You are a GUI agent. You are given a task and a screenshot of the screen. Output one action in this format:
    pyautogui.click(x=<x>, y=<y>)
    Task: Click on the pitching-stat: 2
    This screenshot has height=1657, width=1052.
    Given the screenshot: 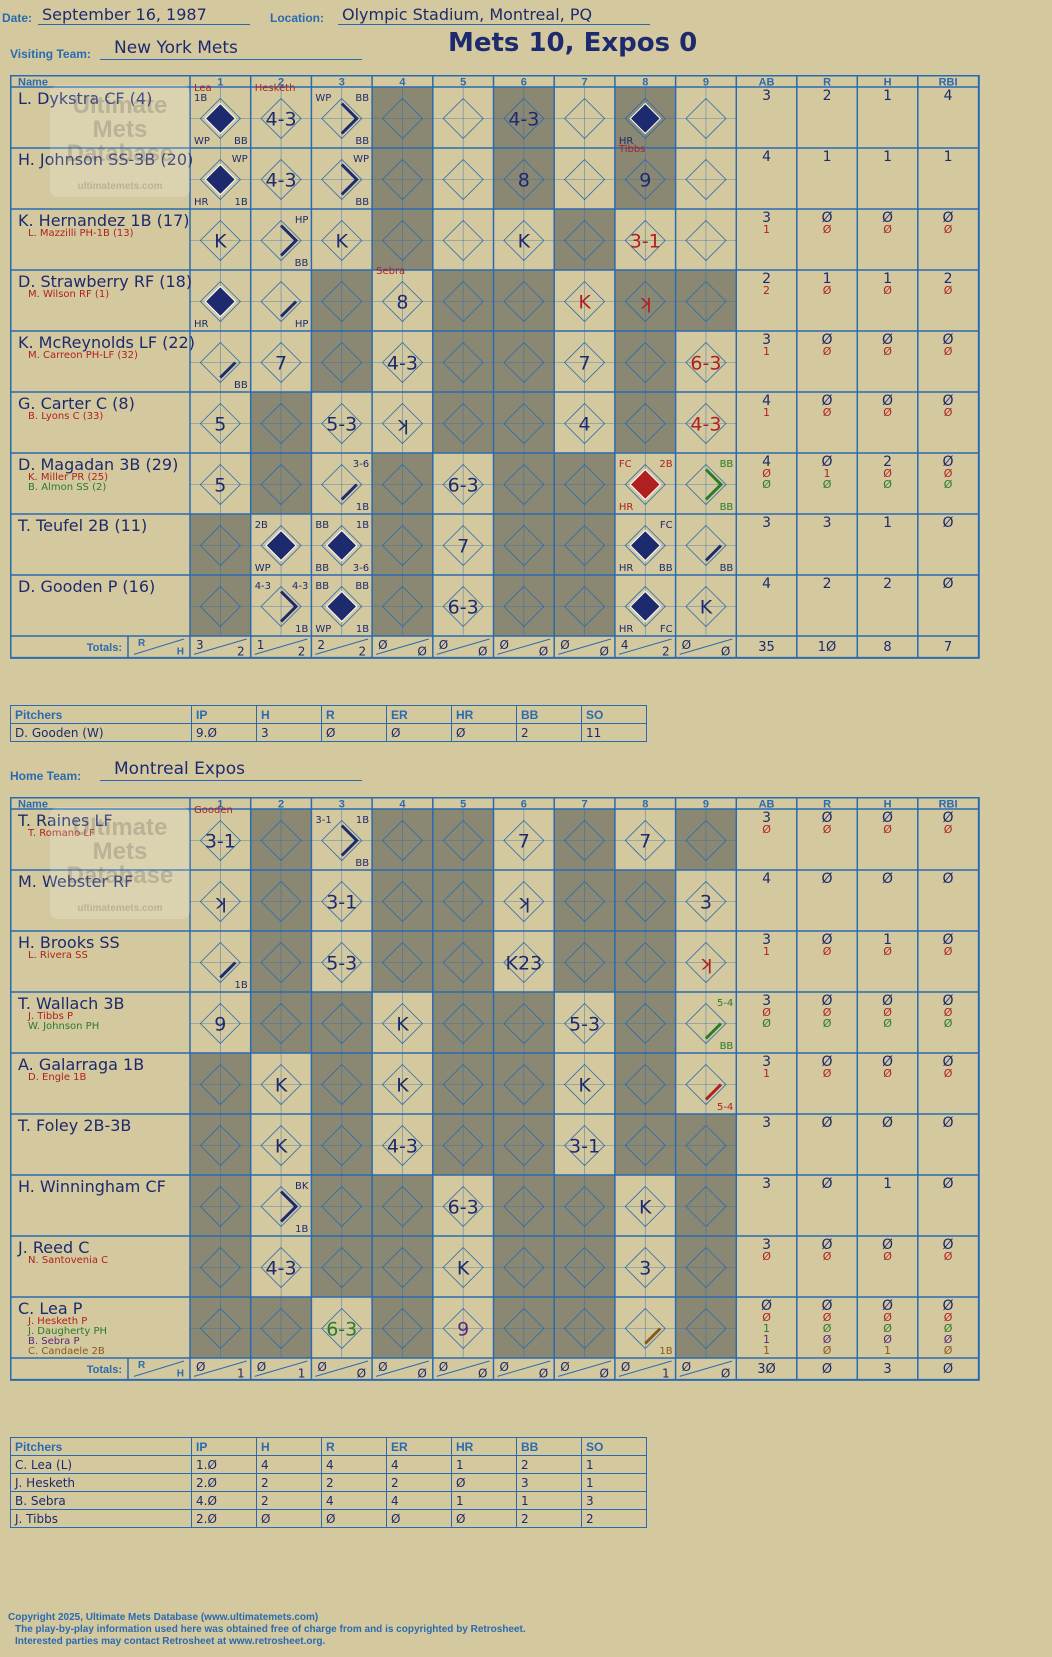 What is the action you would take?
    pyautogui.click(x=549, y=732)
    